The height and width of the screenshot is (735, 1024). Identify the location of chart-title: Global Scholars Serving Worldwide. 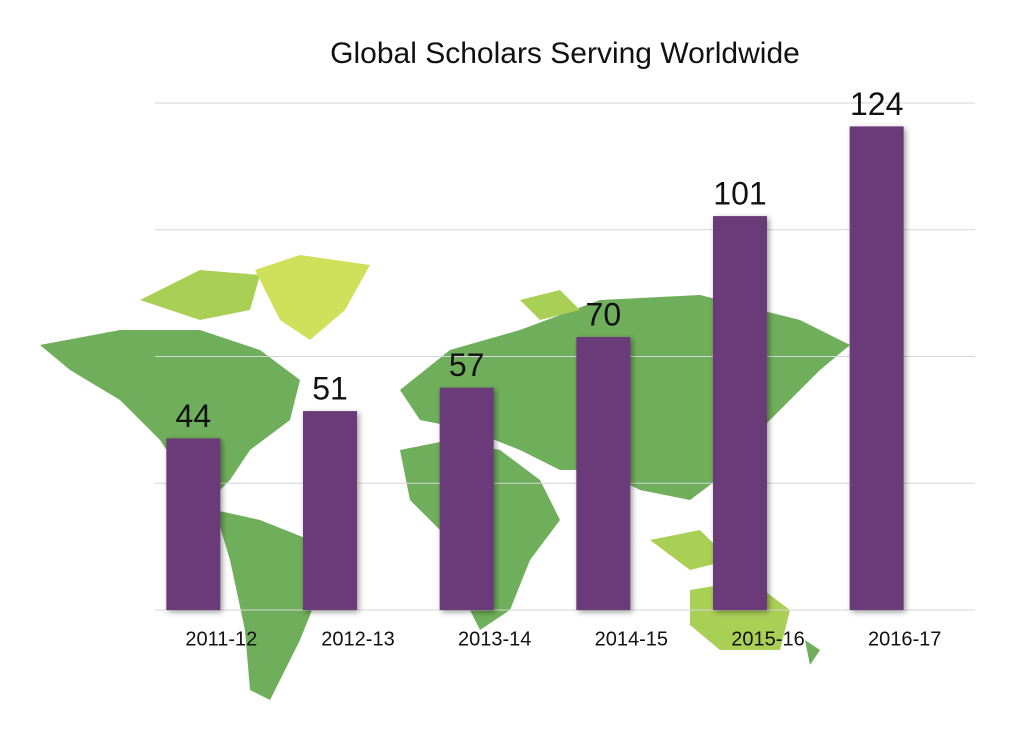
(565, 53).